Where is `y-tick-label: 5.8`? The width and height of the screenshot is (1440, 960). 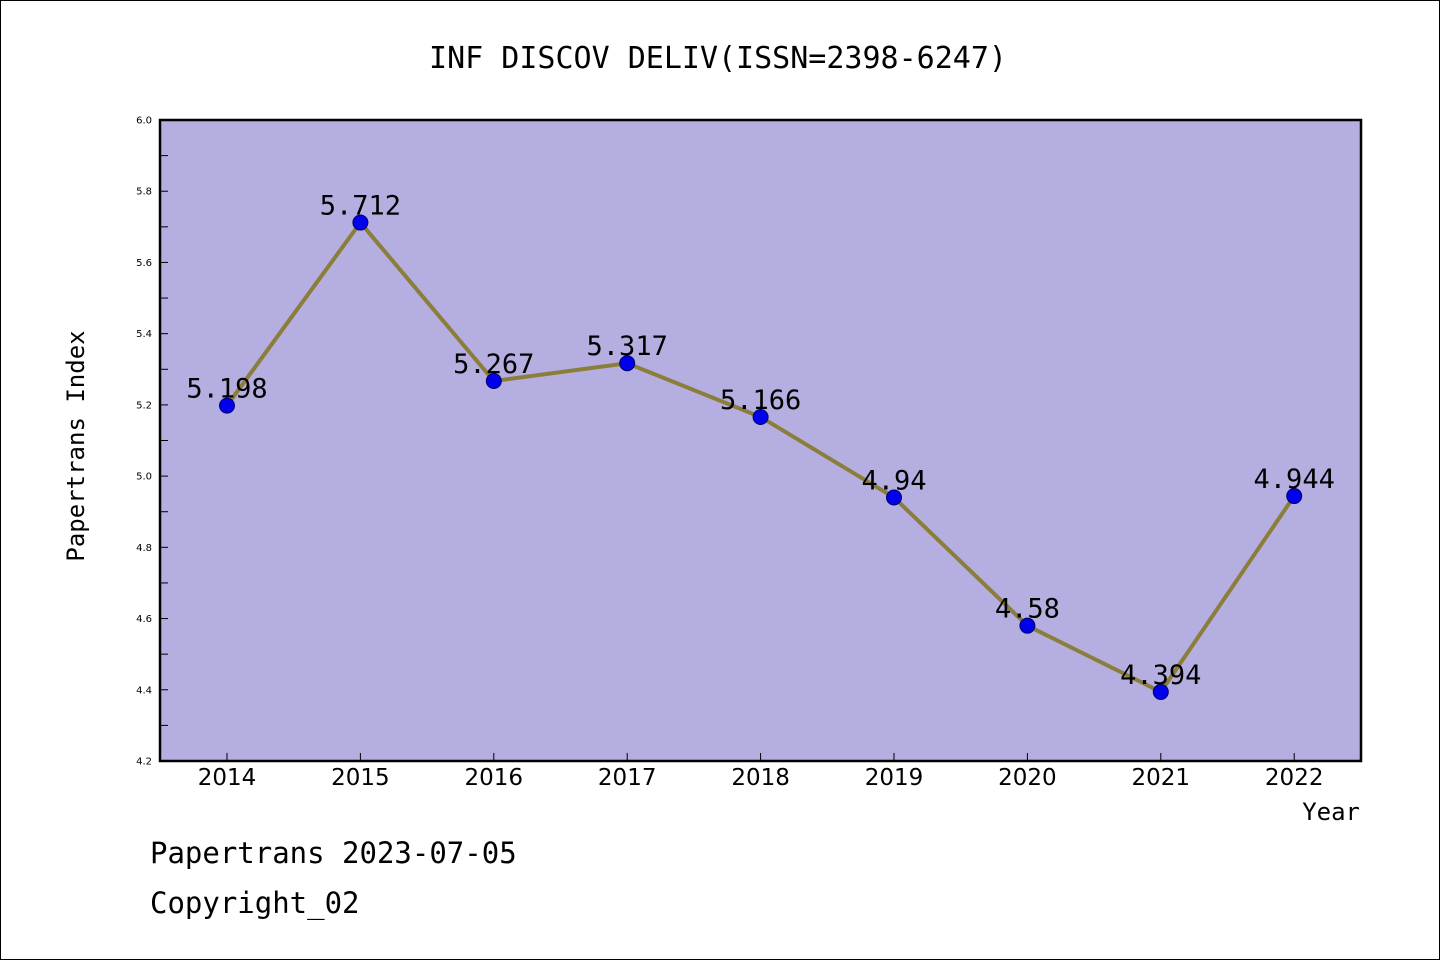
y-tick-label: 5.8 is located at coordinates (144, 192).